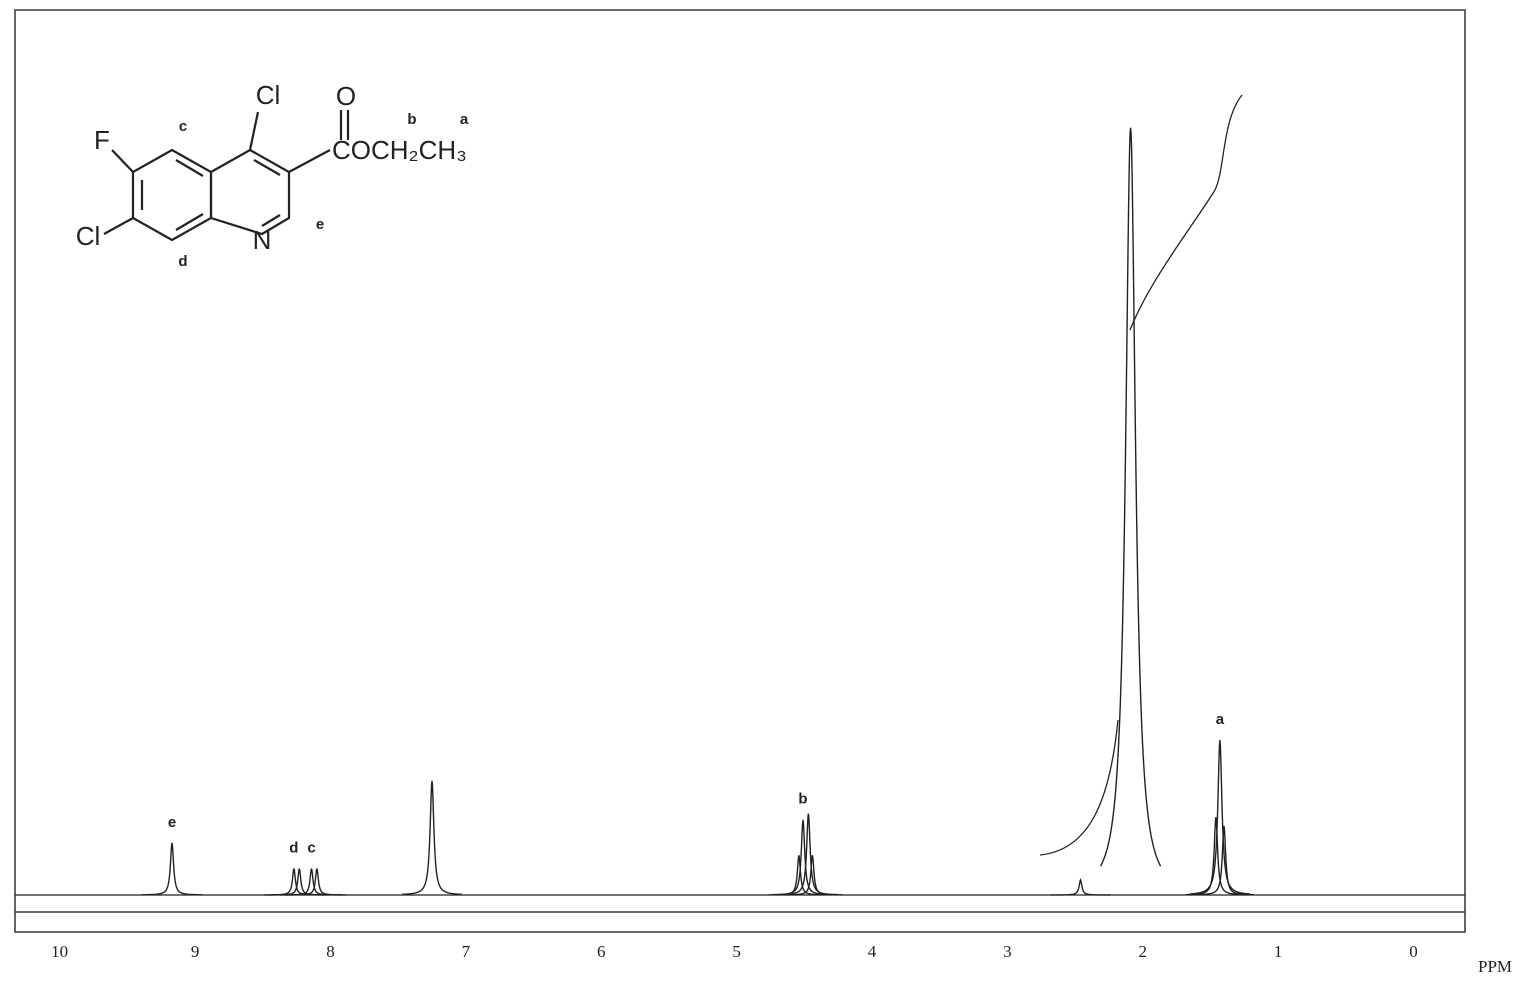 The image size is (1529, 983). Describe the element at coordinates (182, 261) in the screenshot. I see `proton-label: d` at that location.